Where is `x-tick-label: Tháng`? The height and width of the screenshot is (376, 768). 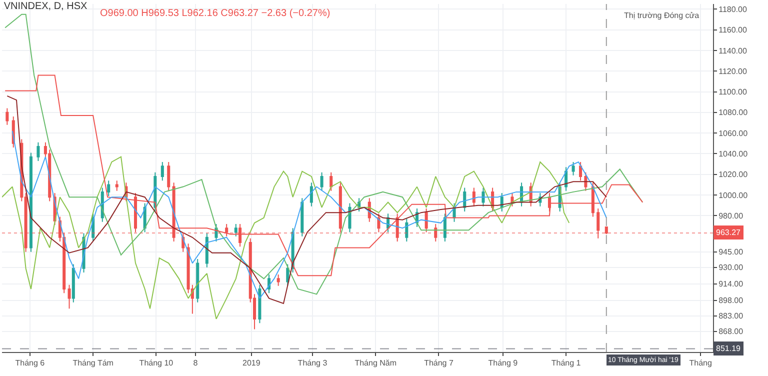
x-tick-label: Tháng is located at coordinates (700, 363).